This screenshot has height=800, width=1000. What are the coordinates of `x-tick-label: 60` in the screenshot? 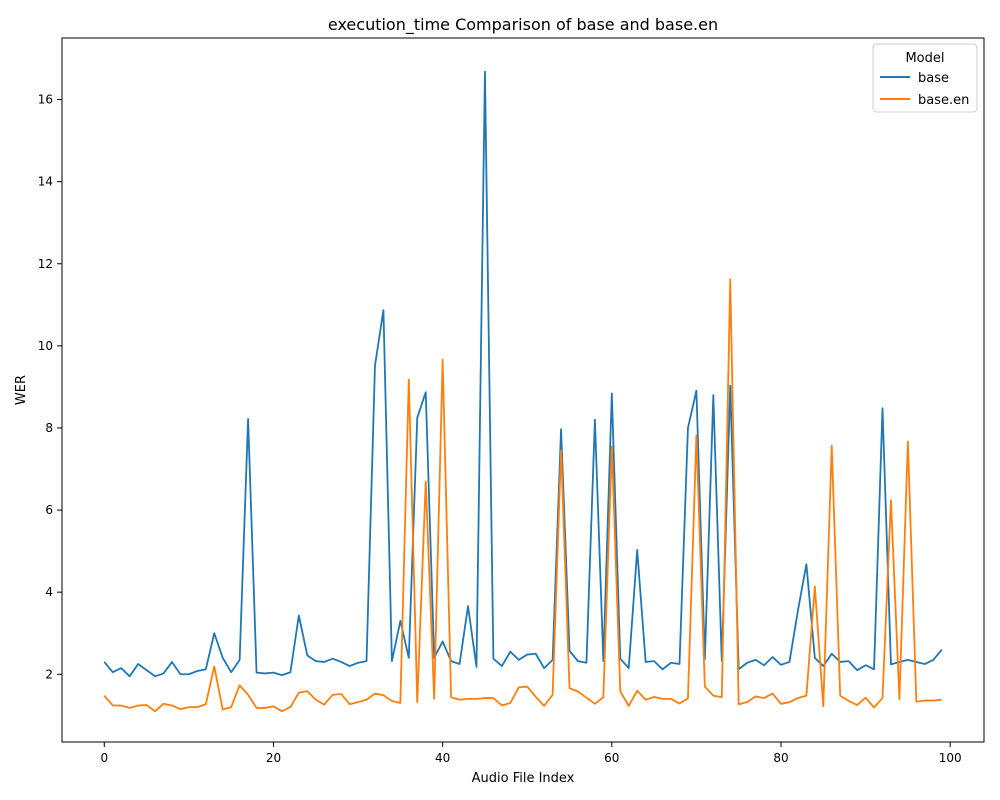 It's located at (611, 758).